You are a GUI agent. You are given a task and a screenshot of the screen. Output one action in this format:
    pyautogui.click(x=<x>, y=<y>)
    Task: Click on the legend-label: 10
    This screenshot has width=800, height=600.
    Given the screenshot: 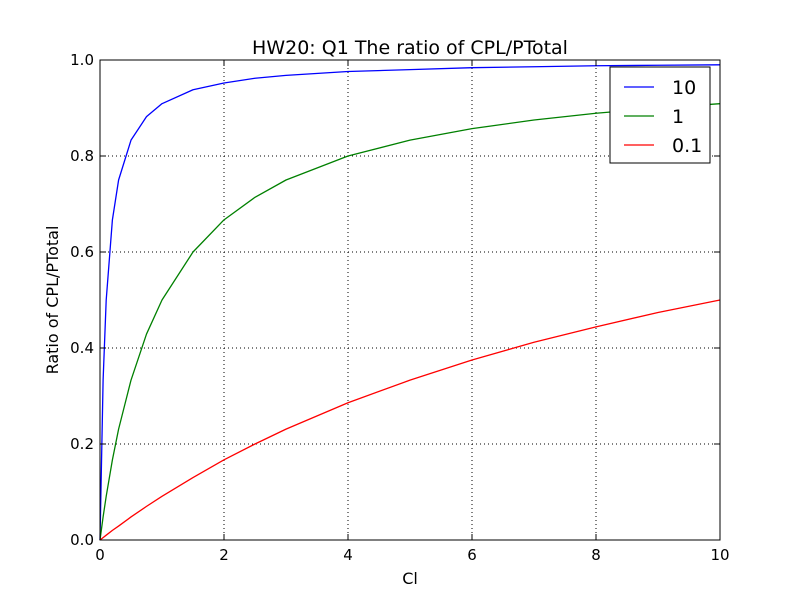 What is the action you would take?
    pyautogui.click(x=684, y=88)
    